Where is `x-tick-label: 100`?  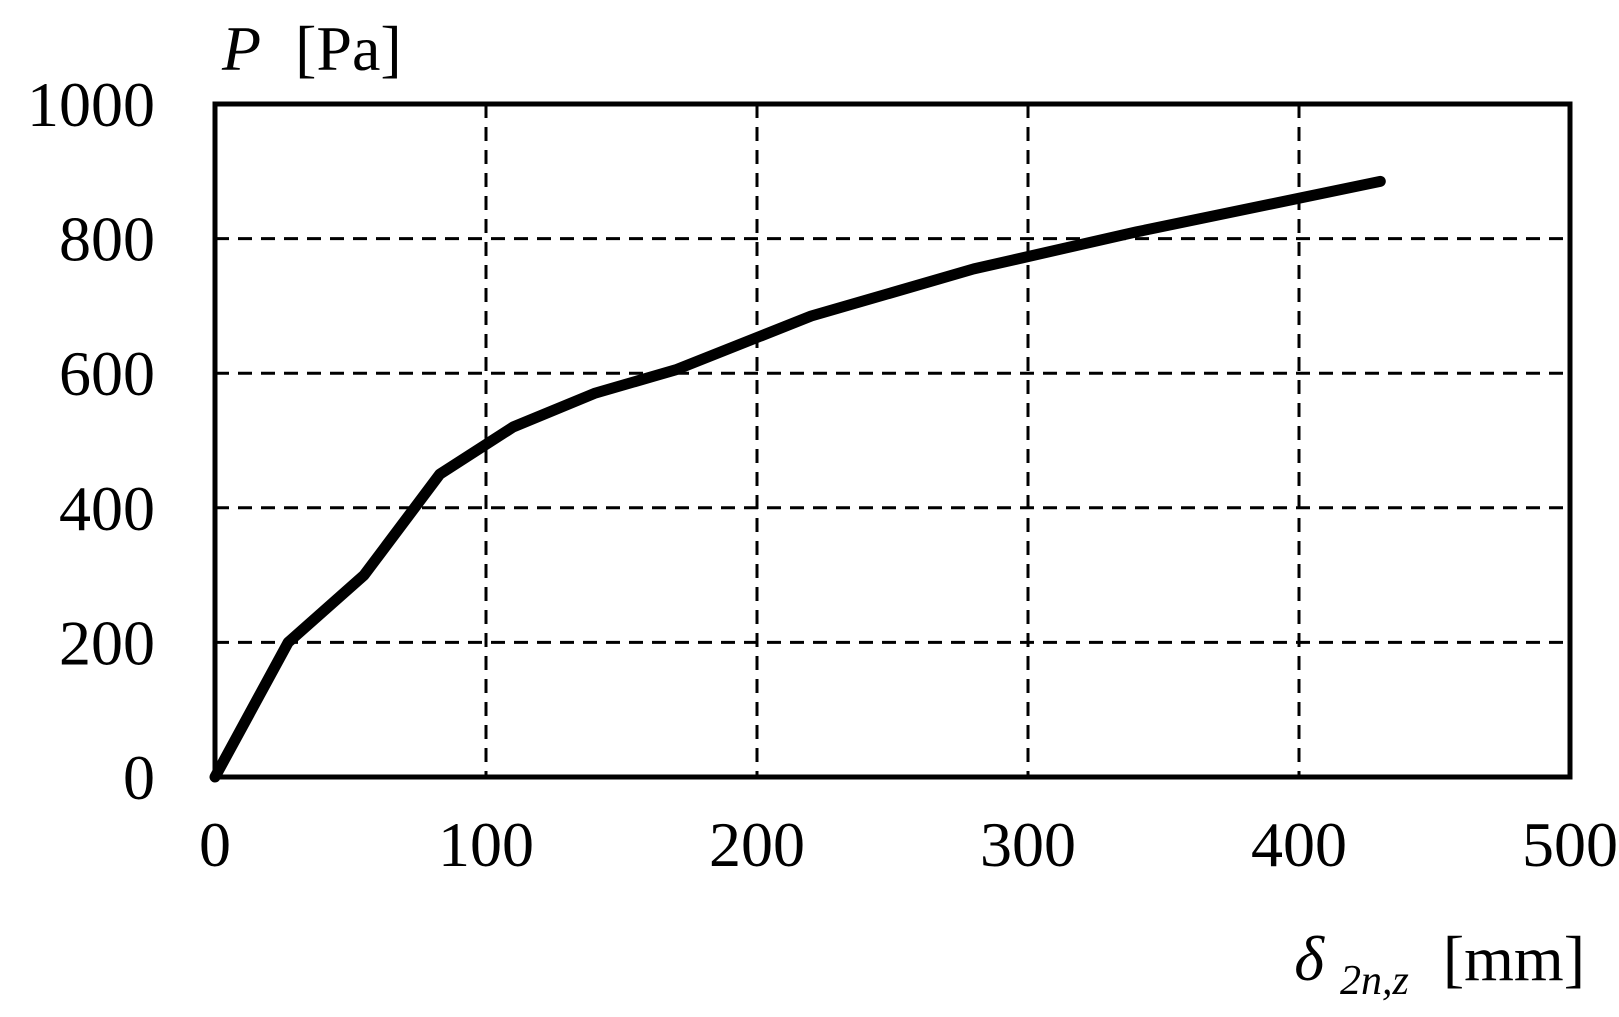 x-tick-label: 100 is located at coordinates (486, 844).